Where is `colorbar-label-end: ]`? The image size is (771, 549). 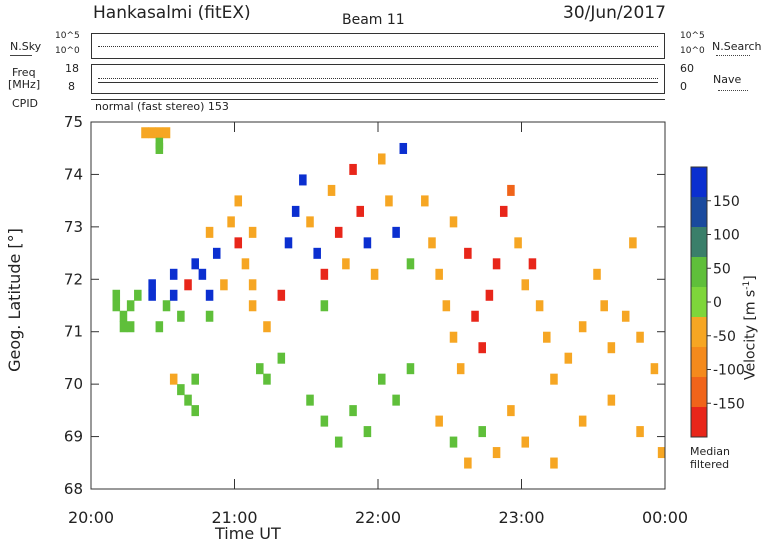
colorbar-label-end: ] is located at coordinates (750, 278).